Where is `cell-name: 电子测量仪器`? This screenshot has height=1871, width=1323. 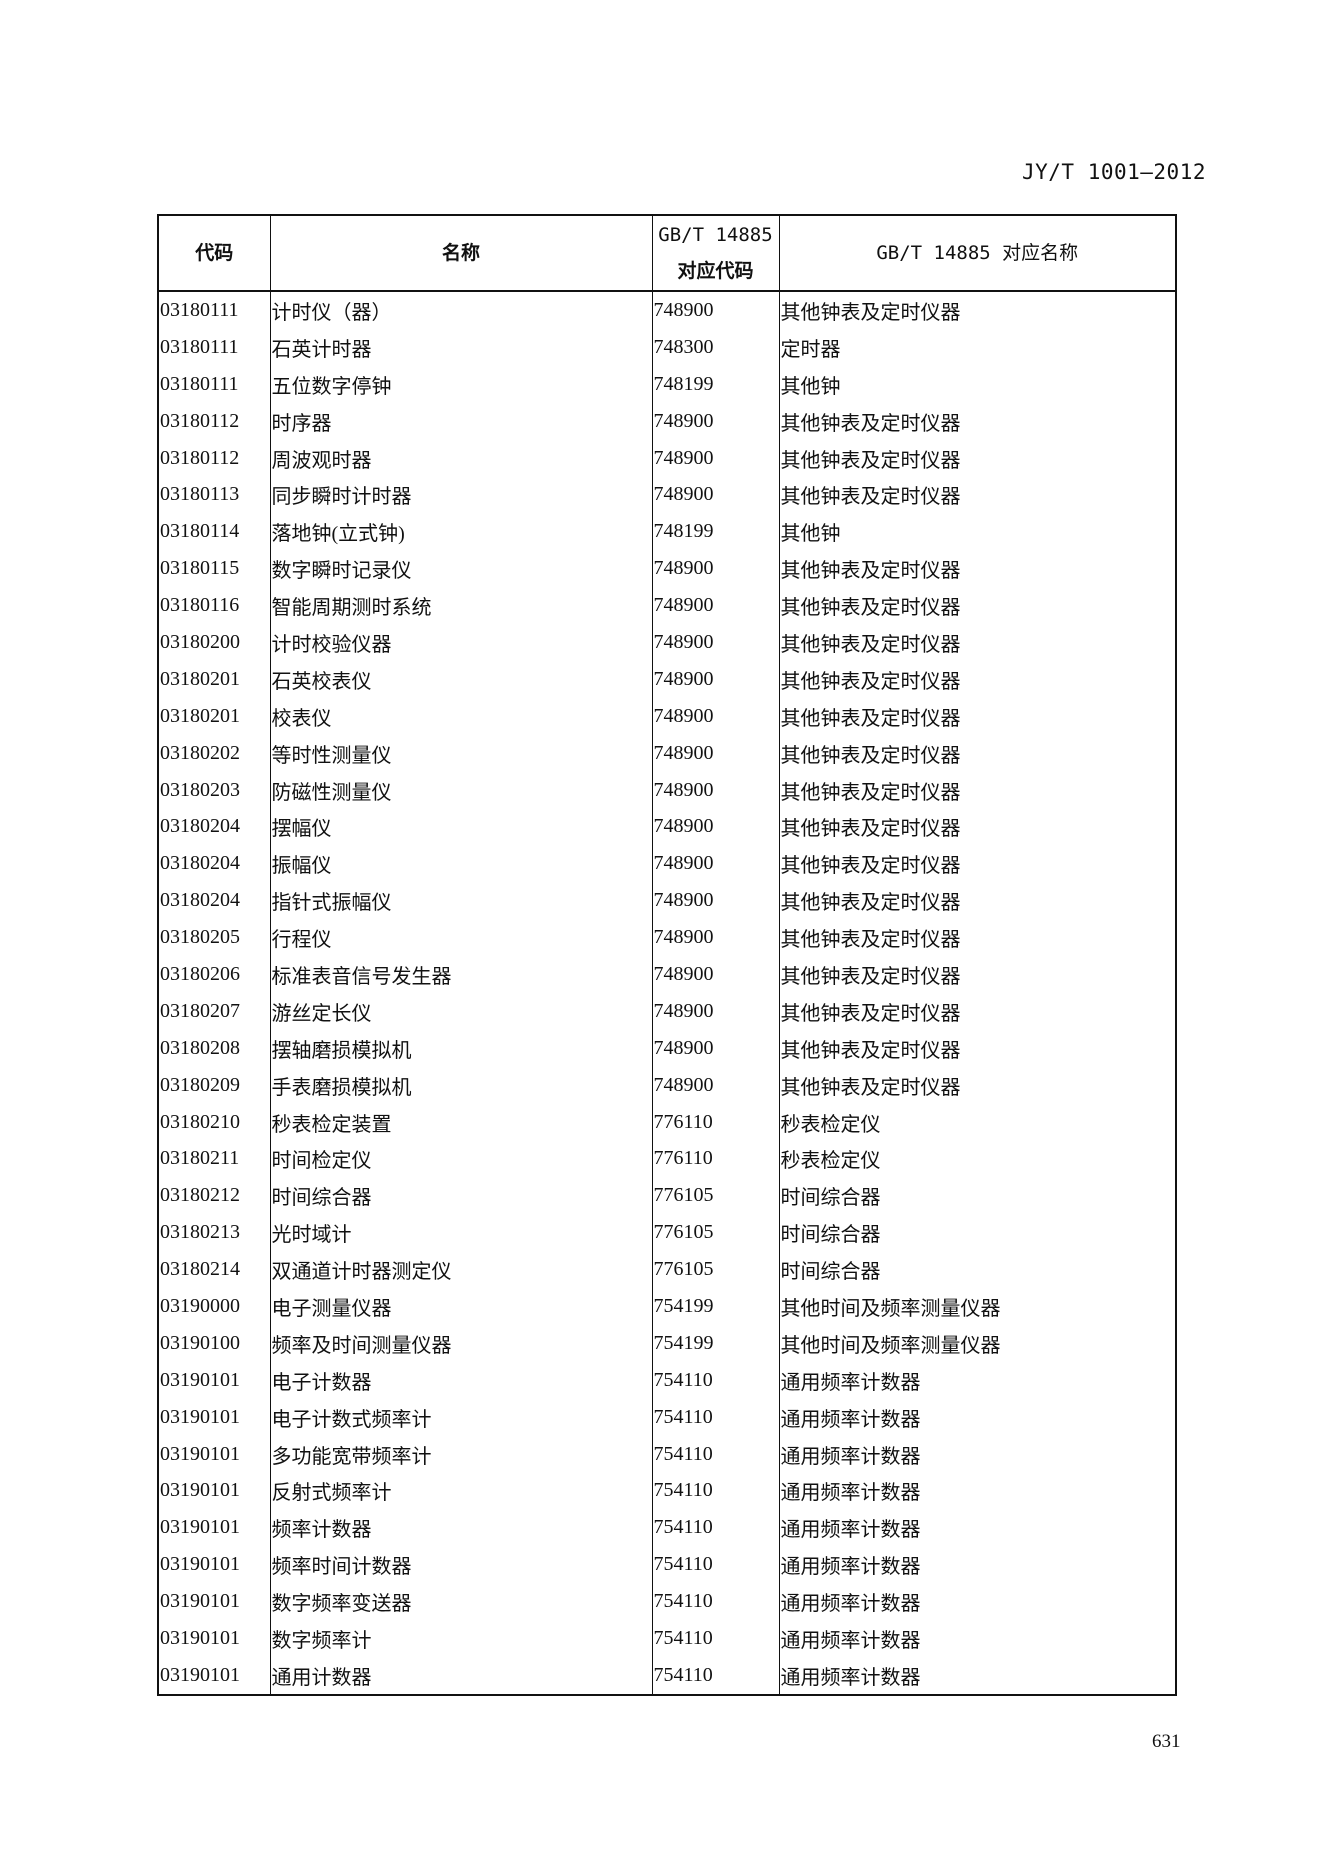 cell-name: 电子测量仪器 is located at coordinates (461, 1306).